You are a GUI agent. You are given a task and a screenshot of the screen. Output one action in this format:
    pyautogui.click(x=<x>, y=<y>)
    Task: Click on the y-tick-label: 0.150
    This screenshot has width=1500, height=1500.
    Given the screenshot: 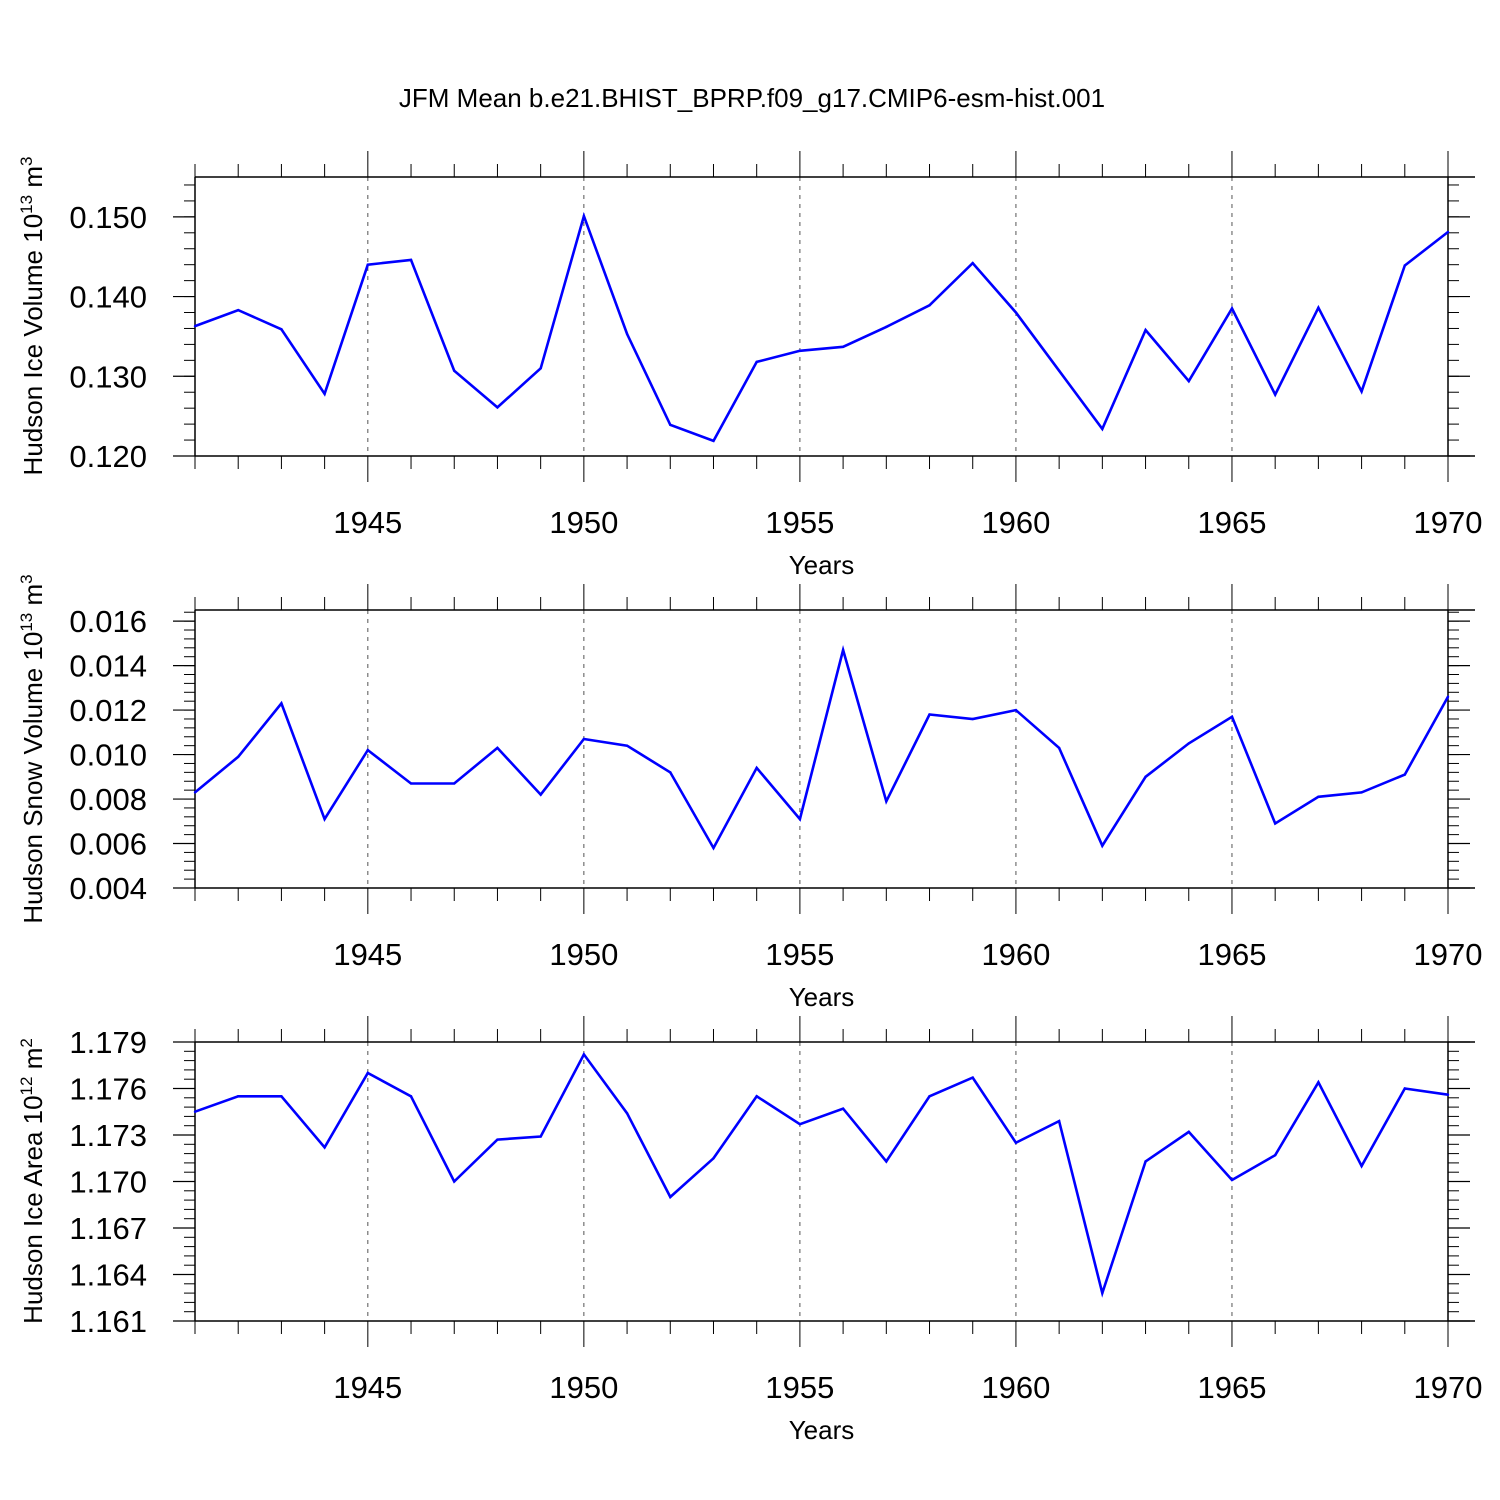 What is the action you would take?
    pyautogui.click(x=108, y=217)
    